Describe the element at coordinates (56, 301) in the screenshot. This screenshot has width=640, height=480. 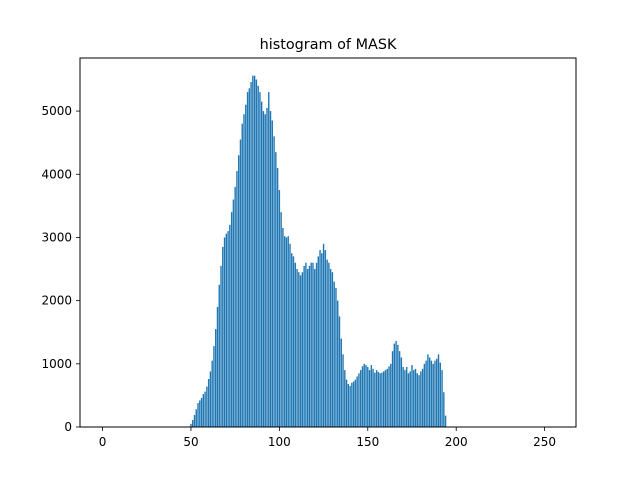
I see `y-tick-label-2000: 2000` at that location.